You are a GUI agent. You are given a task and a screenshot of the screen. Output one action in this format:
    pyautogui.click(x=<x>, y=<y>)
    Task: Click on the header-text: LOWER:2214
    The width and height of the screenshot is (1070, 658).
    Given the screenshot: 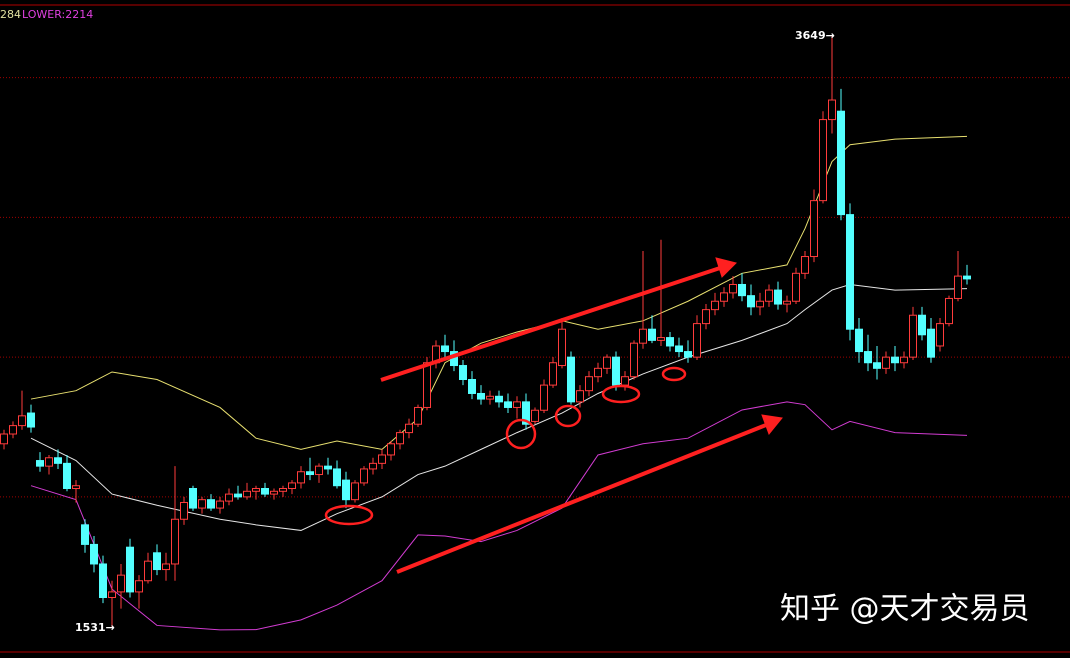 What is the action you would take?
    pyautogui.click(x=57, y=14)
    